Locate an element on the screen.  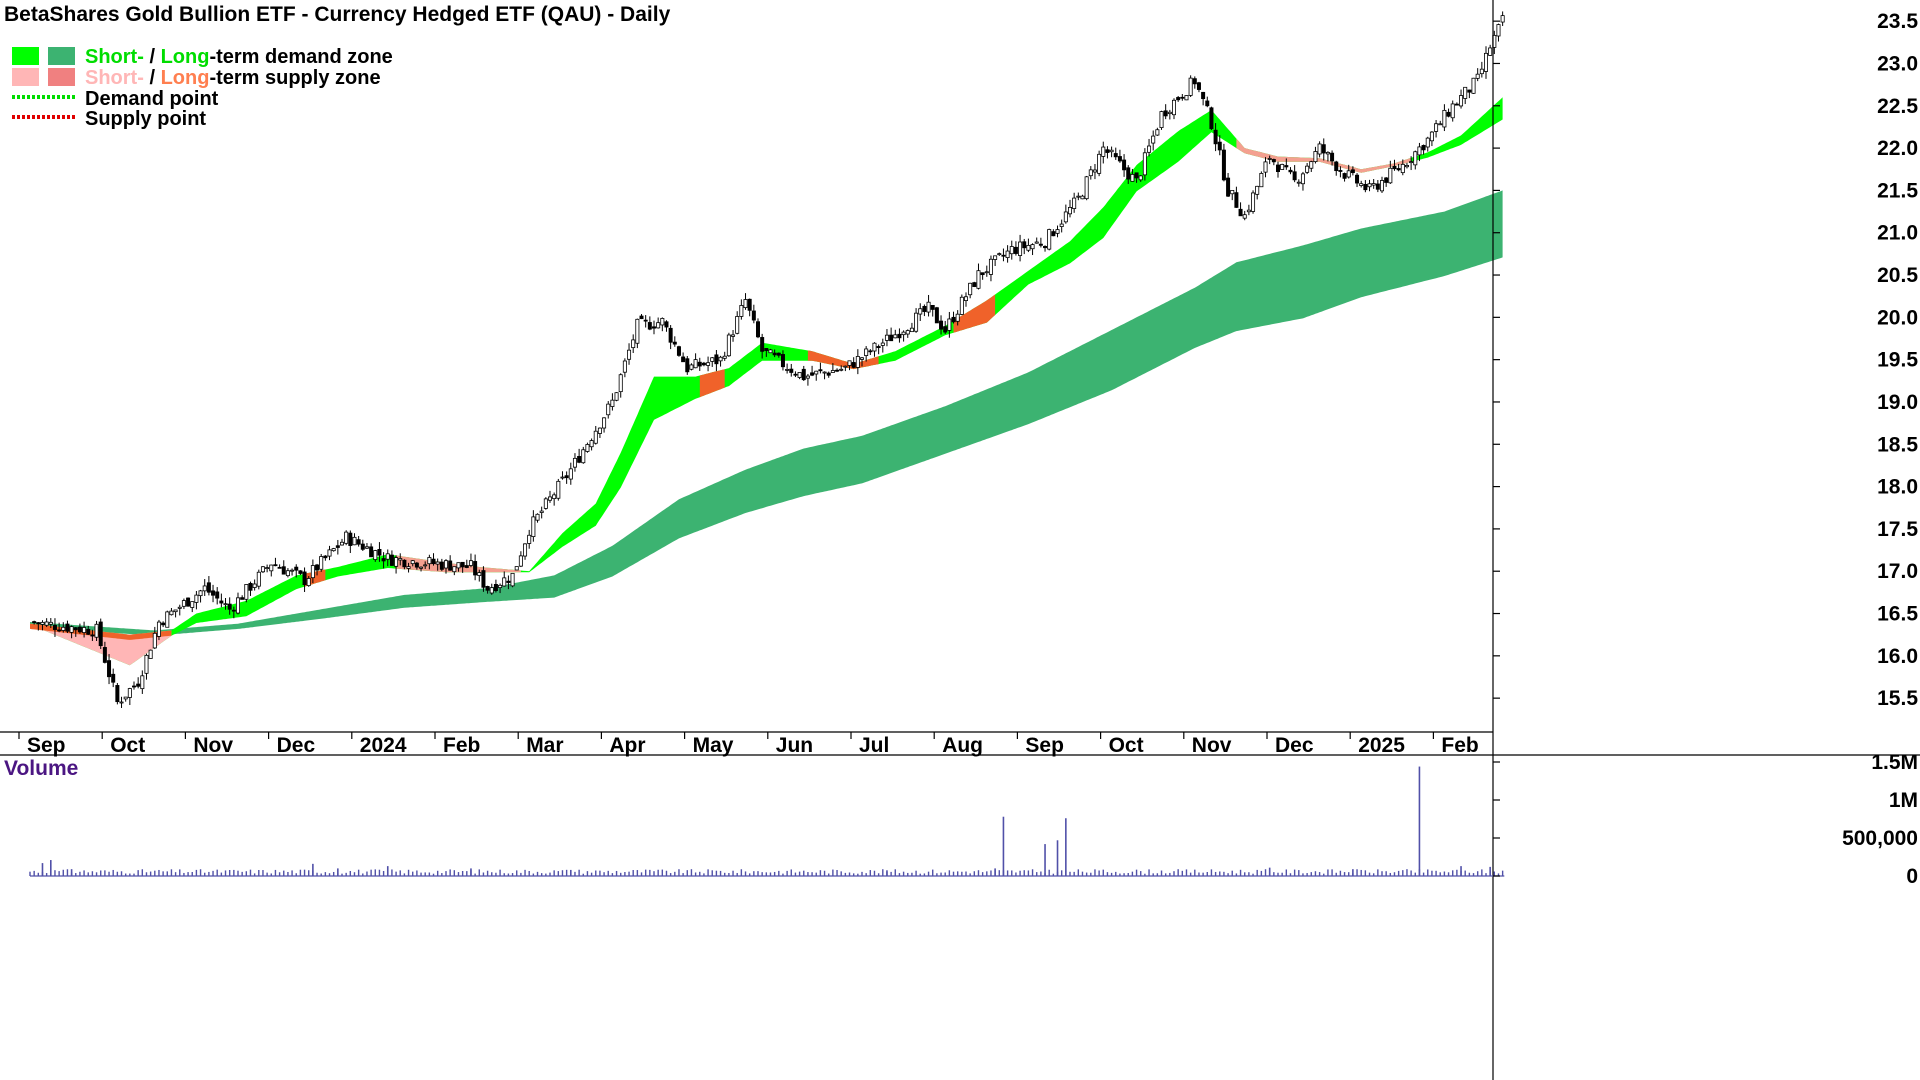
volume-tick-label-0: 0 is located at coordinates (1912, 876).